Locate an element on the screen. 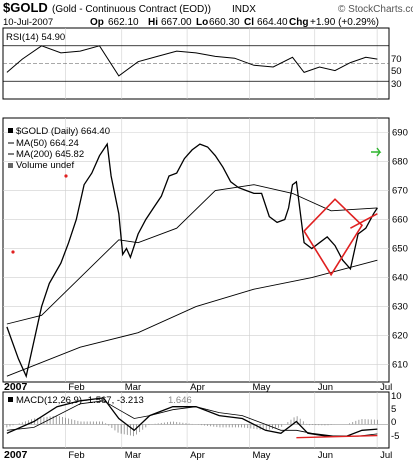 Image resolution: width=413 pixels, height=463 pixels. macd-tick-10: 10 is located at coordinates (396, 396).